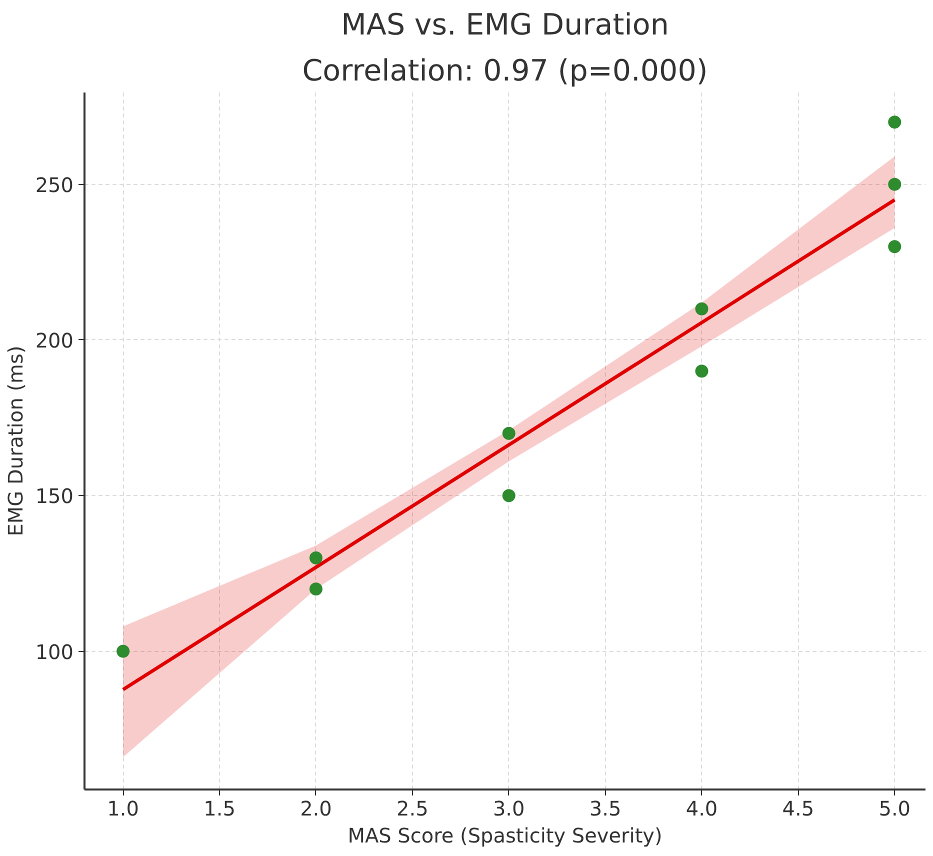  Describe the element at coordinates (123, 808) in the screenshot. I see `x-tick-label: 1.0` at that location.